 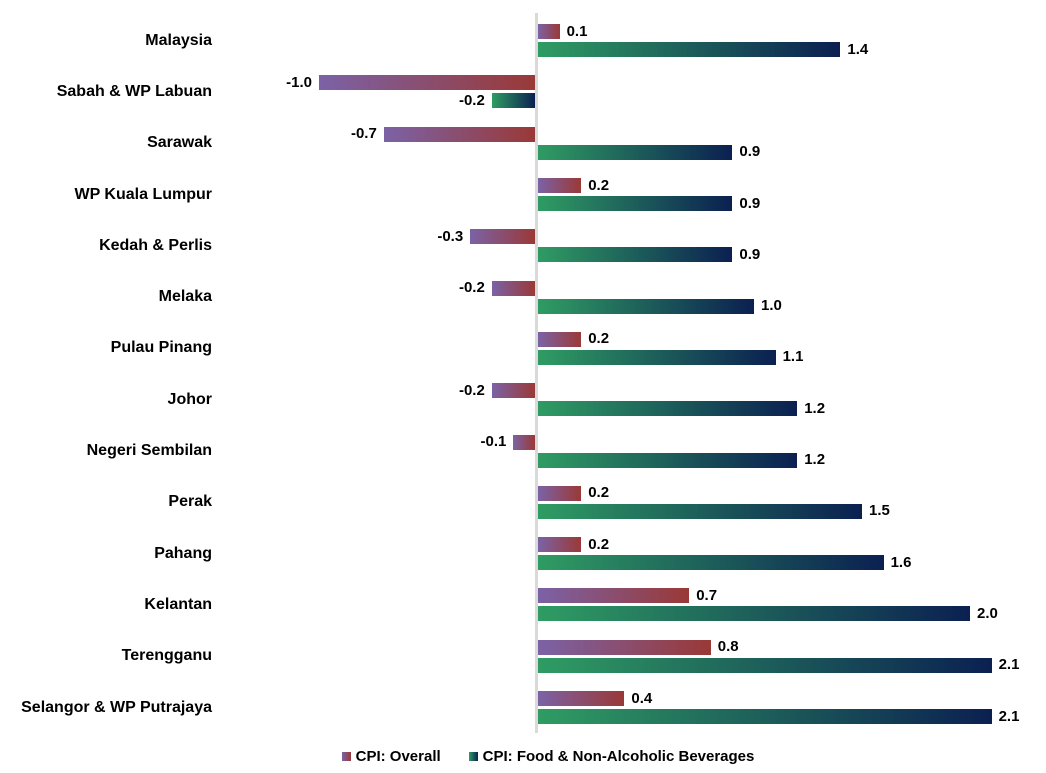 I want to click on category-label: Terengganu, so click(x=166, y=656).